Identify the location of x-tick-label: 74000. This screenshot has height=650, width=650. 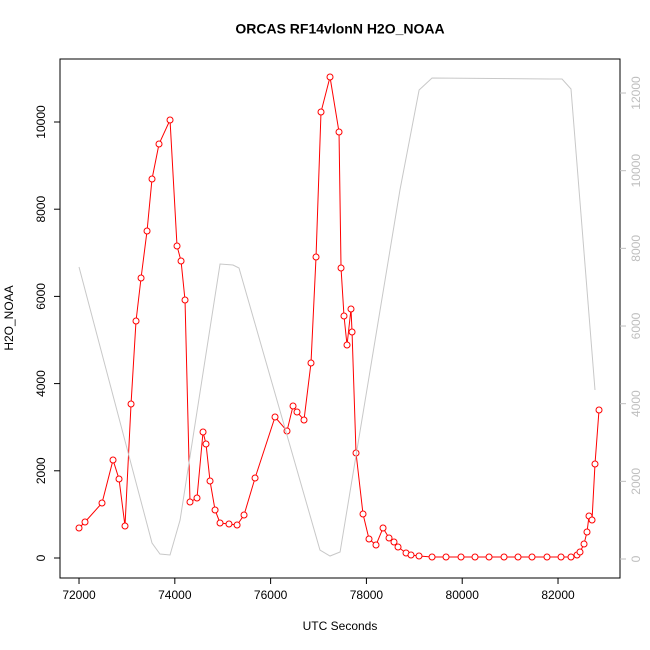
(175, 595).